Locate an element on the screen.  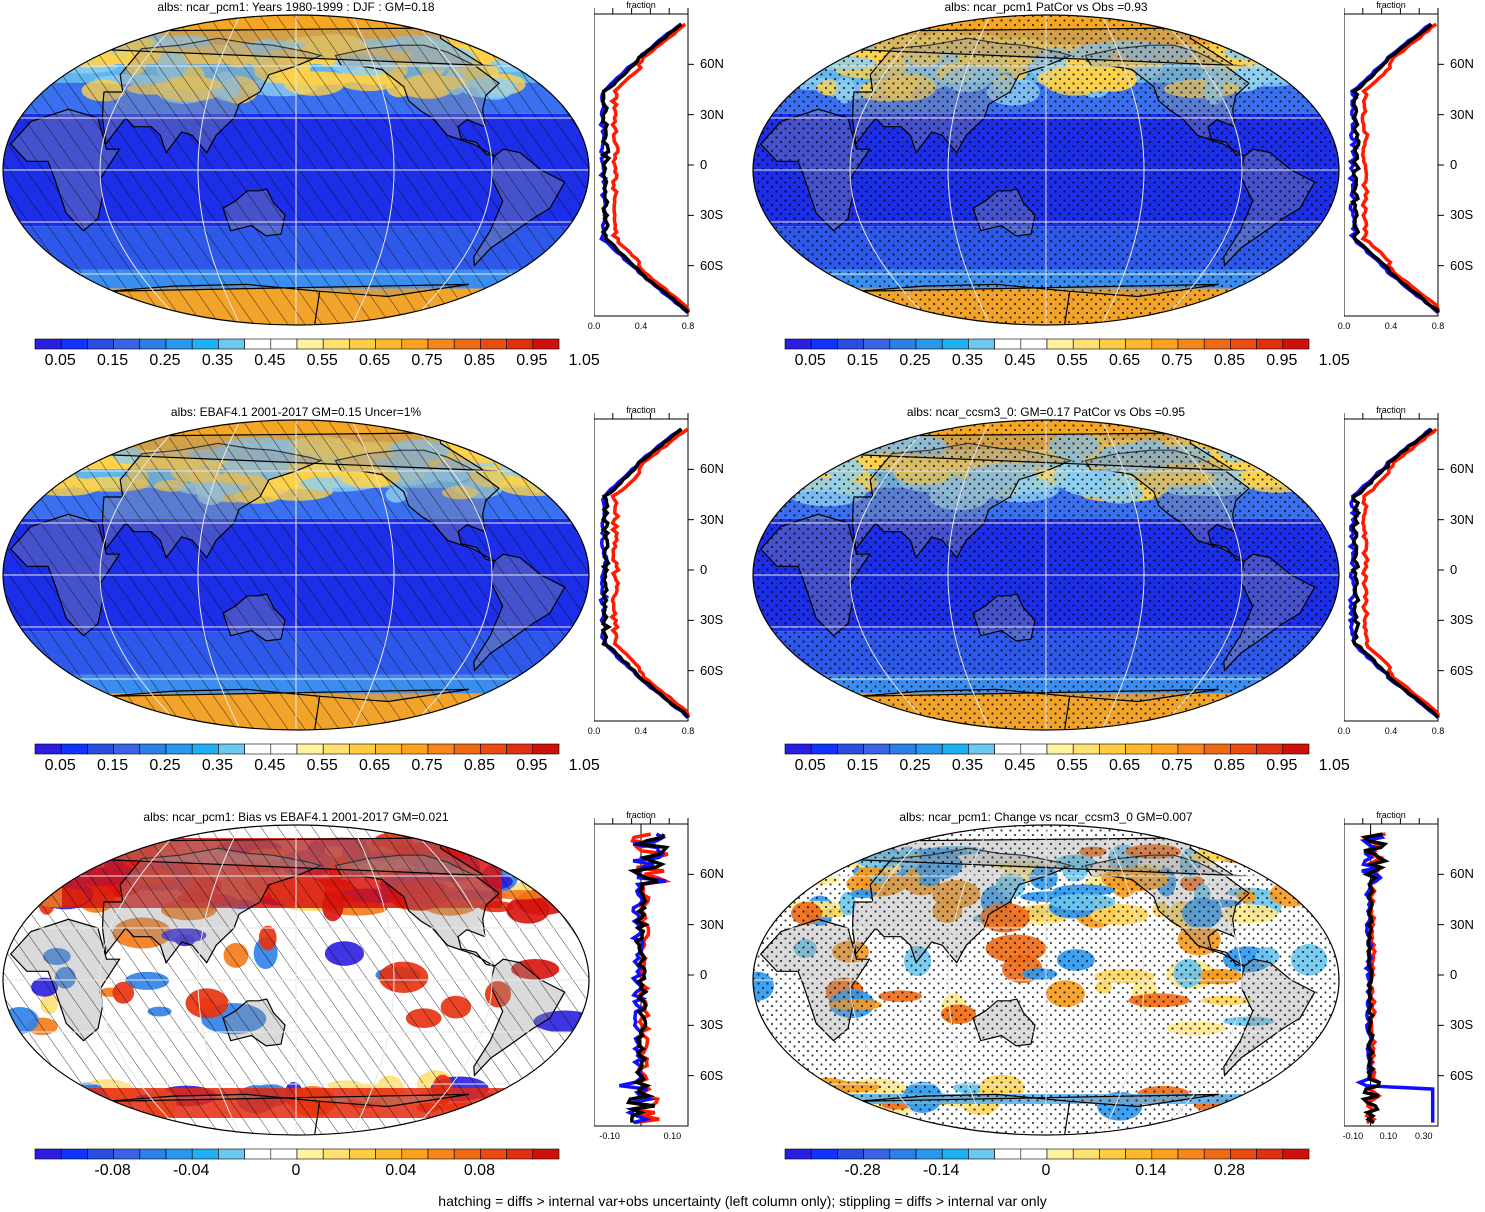
colorbar-tick-label: 0.04 is located at coordinates (401, 1170).